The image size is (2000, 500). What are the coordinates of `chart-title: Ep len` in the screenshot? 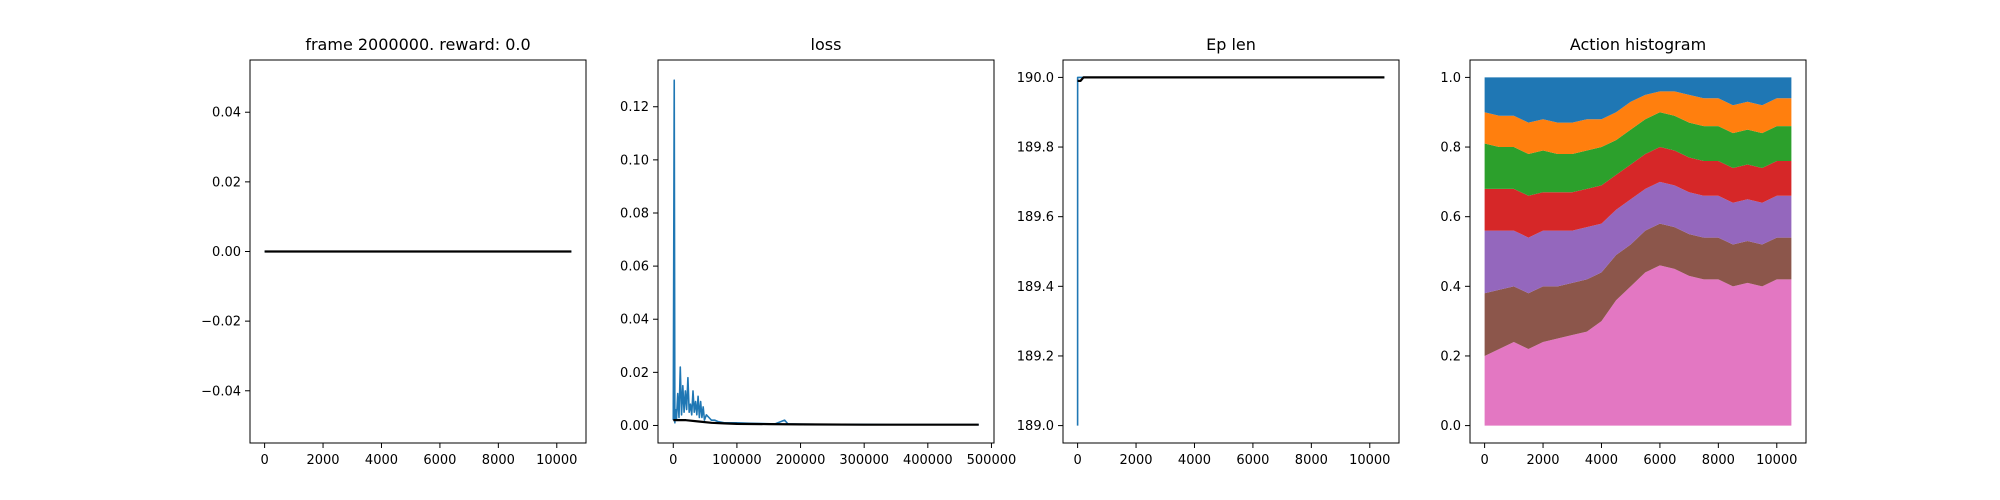 It's located at (1231, 44).